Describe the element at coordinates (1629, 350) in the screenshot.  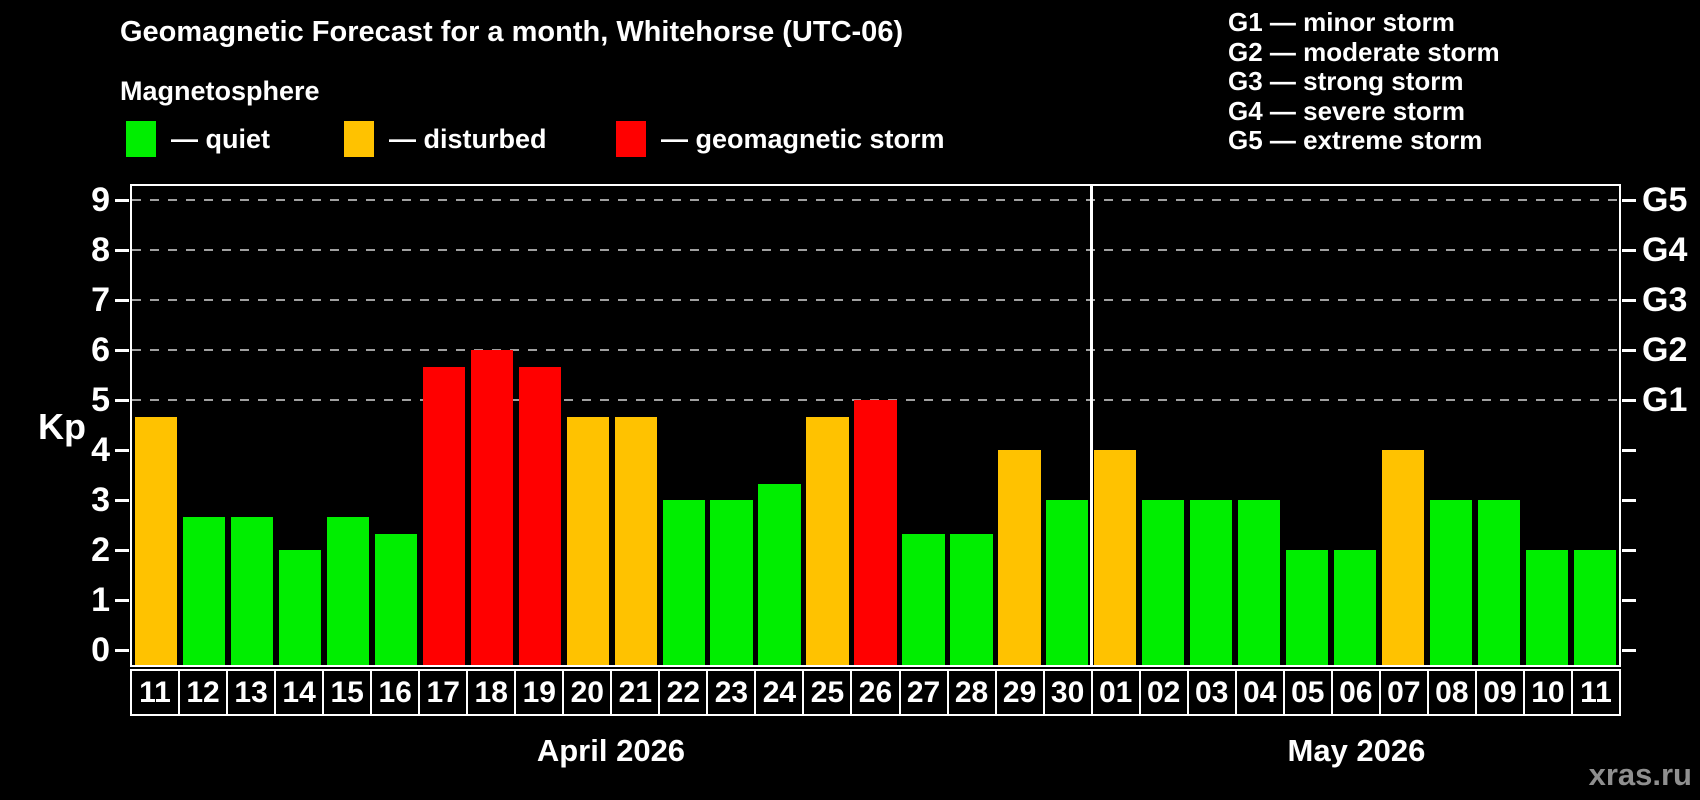
I see `right-tick-kp6` at that location.